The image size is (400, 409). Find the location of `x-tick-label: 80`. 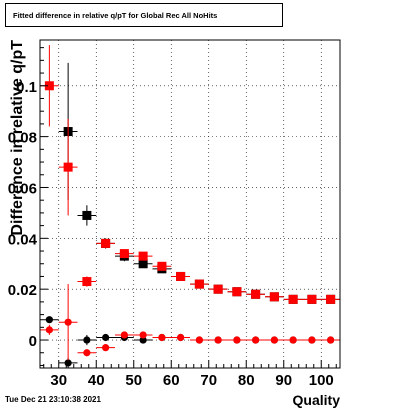

x-tick-label: 80 is located at coordinates (246, 380).